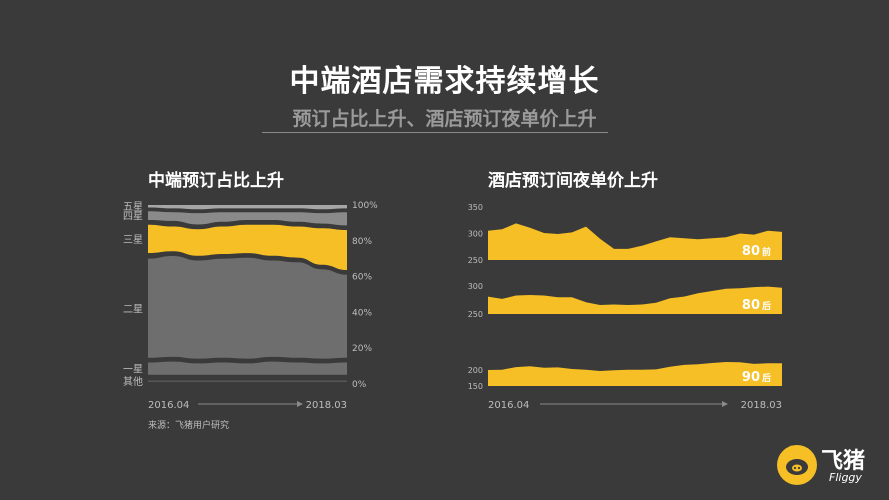 The height and width of the screenshot is (500, 889). What do you see at coordinates (359, 385) in the screenshot?
I see `y-tick-label: 0%` at bounding box center [359, 385].